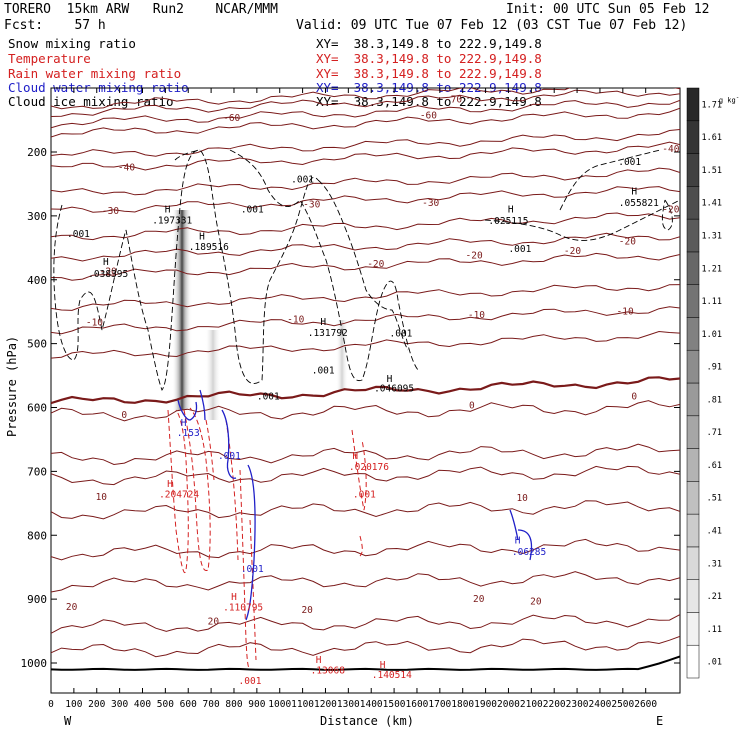 Image resolution: width=740 pixels, height=740 pixels. Describe the element at coordinates (693, 432) in the screenshot. I see `colorbar-segment-.71` at that location.